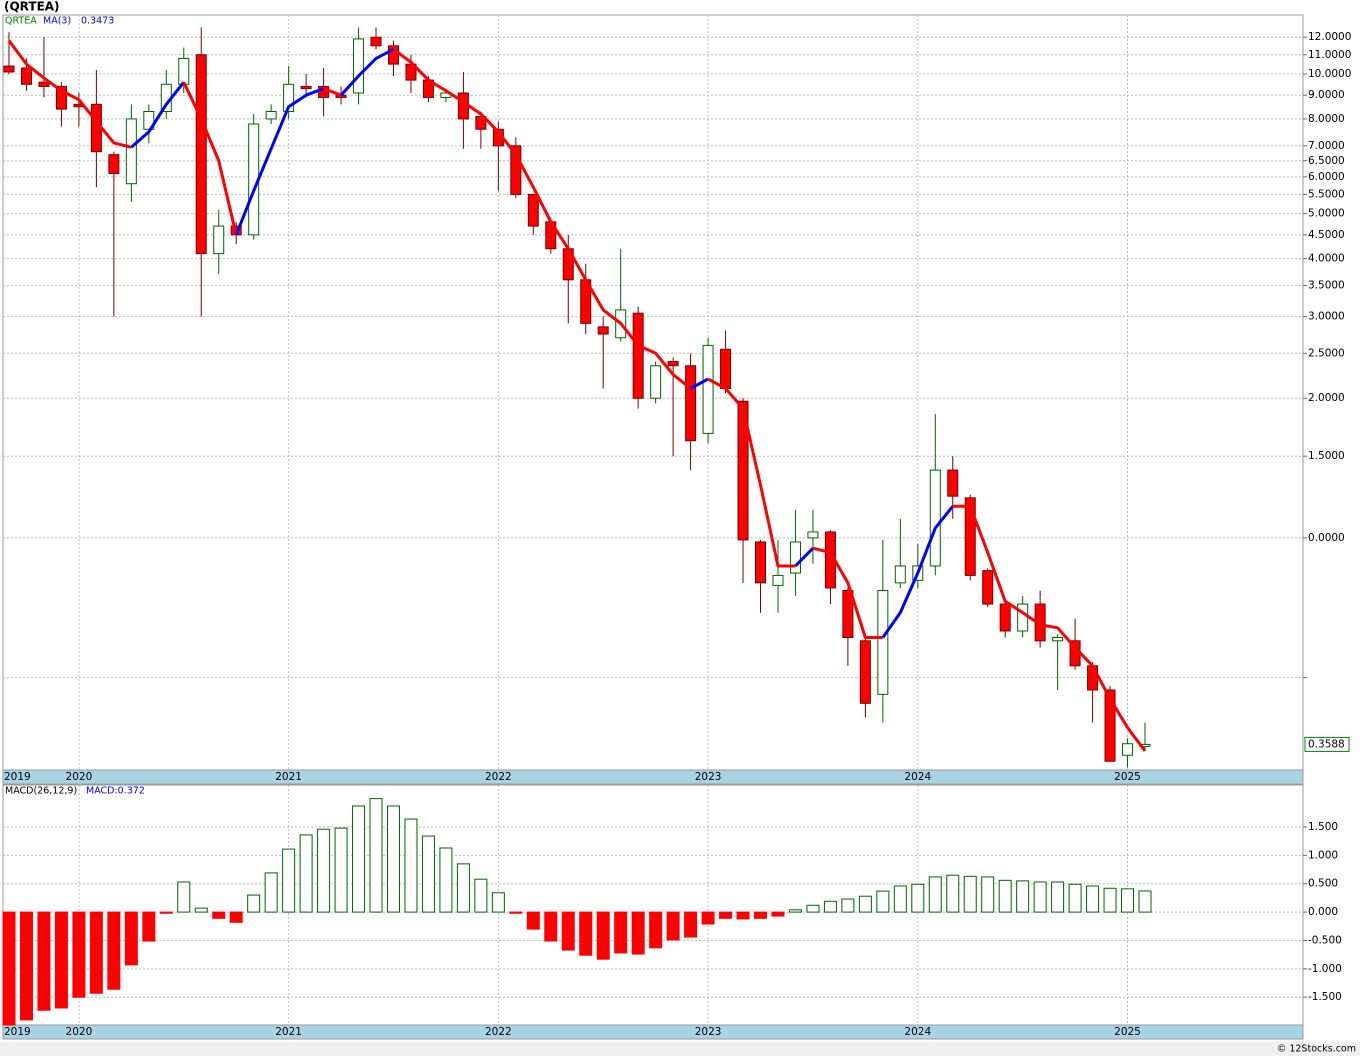  I want to click on y-tick-label: 4.5000, so click(1326, 235).